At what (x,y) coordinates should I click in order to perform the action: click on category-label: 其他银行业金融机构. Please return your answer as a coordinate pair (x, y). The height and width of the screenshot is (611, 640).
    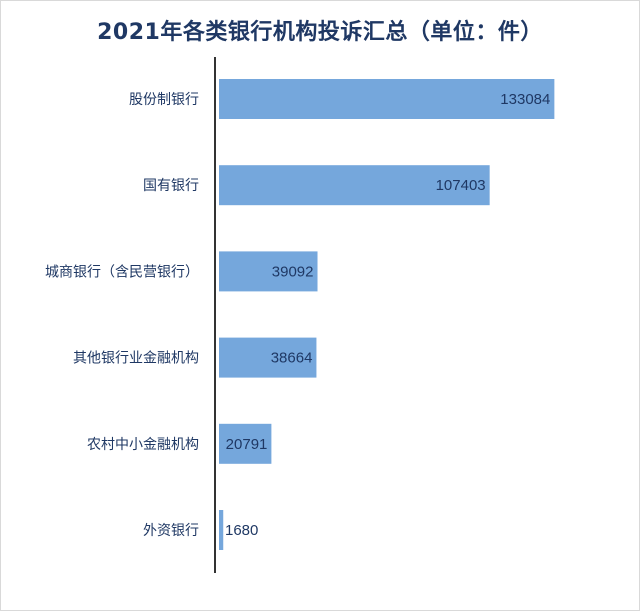
    Looking at the image, I should click on (136, 359).